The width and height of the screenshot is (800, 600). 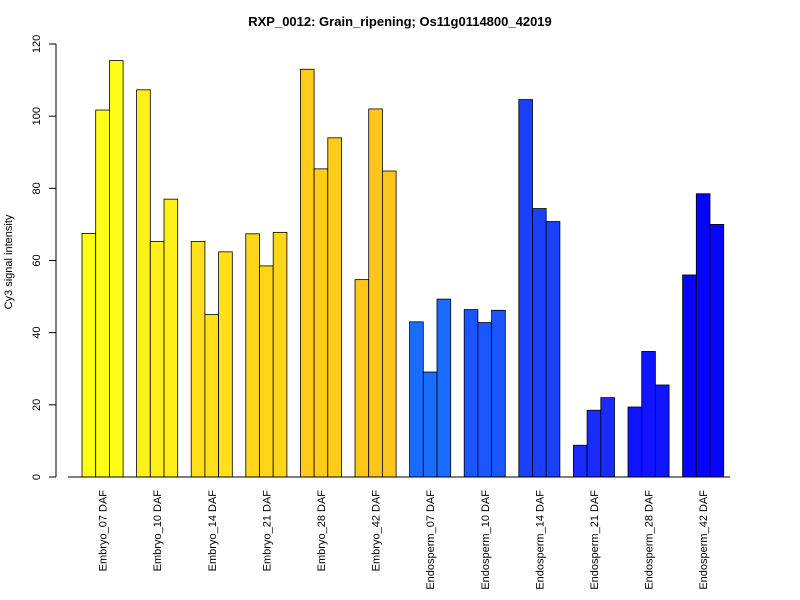 What do you see at coordinates (37, 260) in the screenshot?
I see `y-tick-label: 60` at bounding box center [37, 260].